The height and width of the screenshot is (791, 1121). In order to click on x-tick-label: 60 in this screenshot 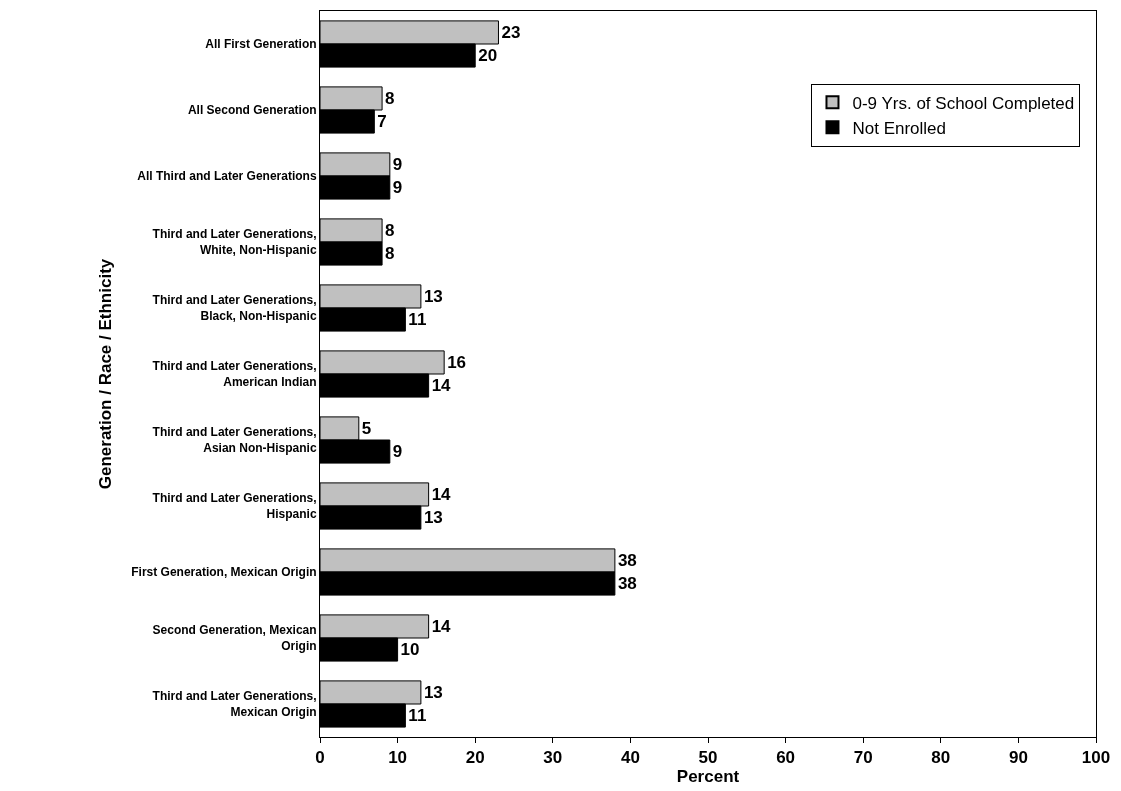, I will do `click(786, 758)`.